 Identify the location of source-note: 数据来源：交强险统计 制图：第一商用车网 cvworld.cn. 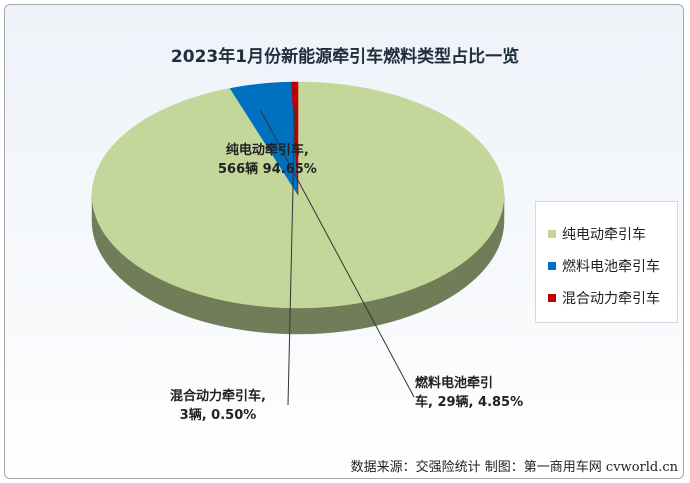
(514, 467).